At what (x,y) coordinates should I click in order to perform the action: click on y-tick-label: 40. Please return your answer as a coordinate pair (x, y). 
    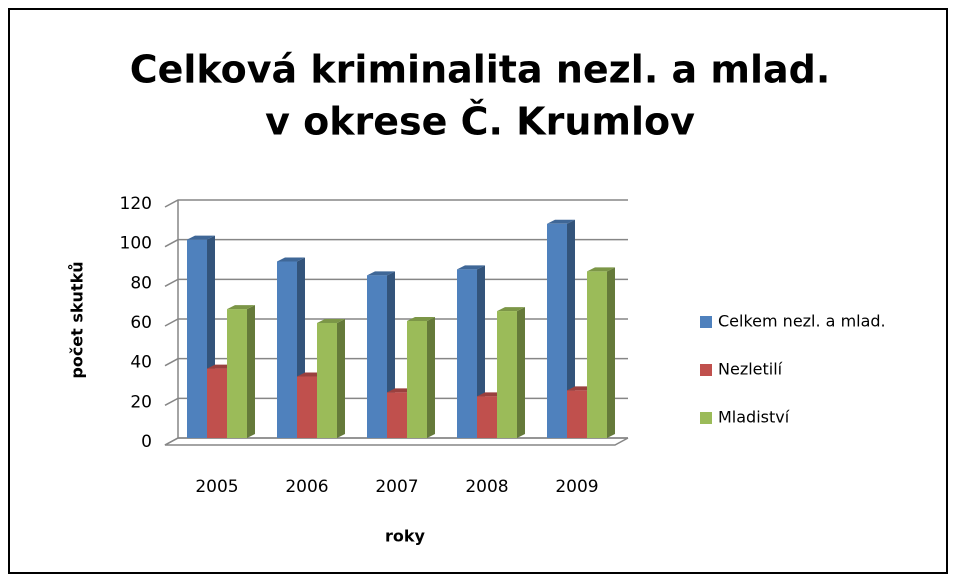
    Looking at the image, I should click on (141, 363).